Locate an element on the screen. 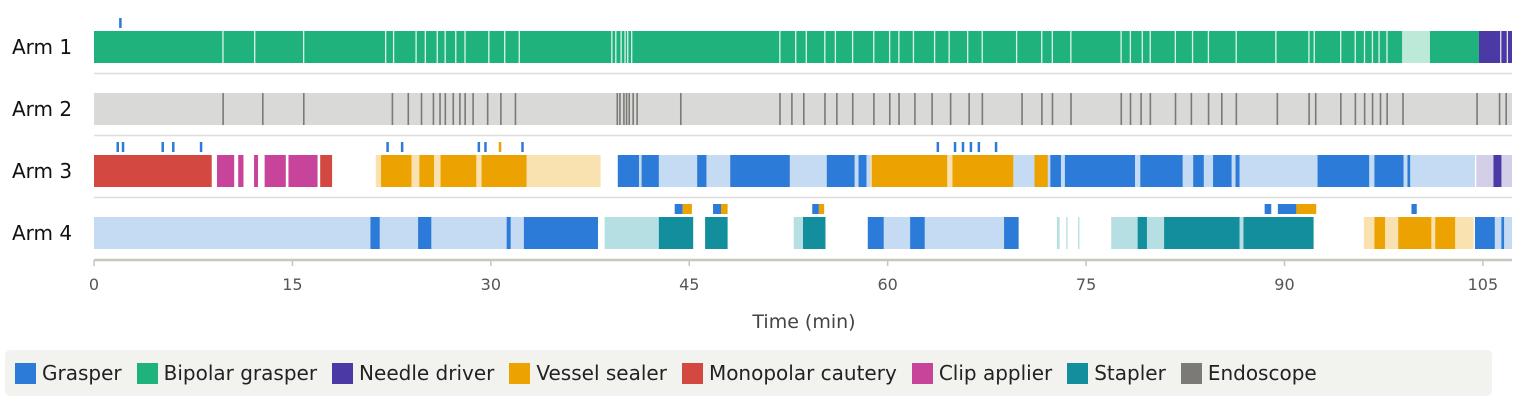  legend-item-vessel-sealer: Vessel sealer is located at coordinates (588, 373).